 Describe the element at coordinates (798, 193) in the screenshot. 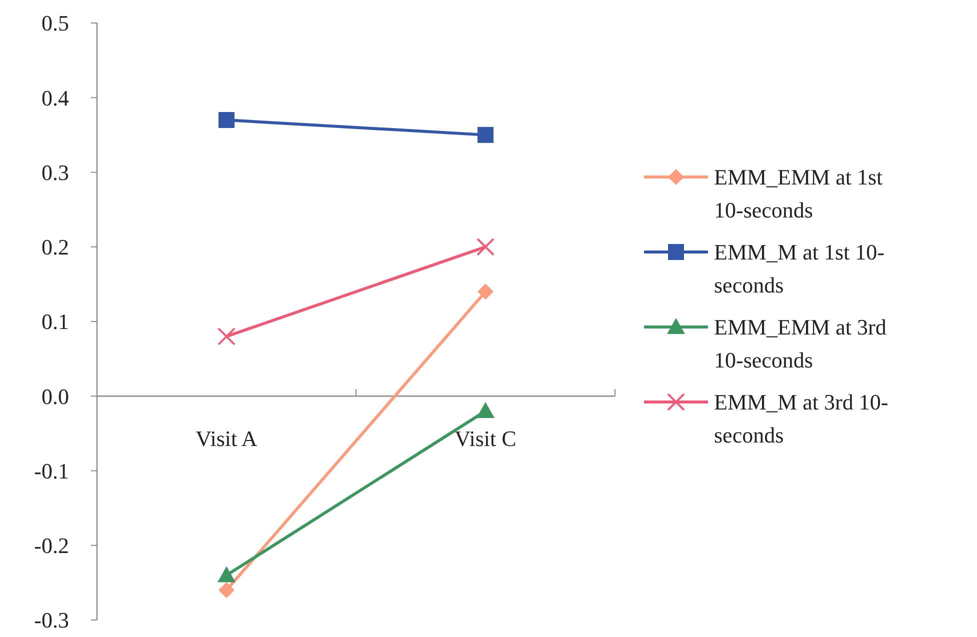

I see `legend-label: EMM_EMM at 1st 10-seconds` at that location.